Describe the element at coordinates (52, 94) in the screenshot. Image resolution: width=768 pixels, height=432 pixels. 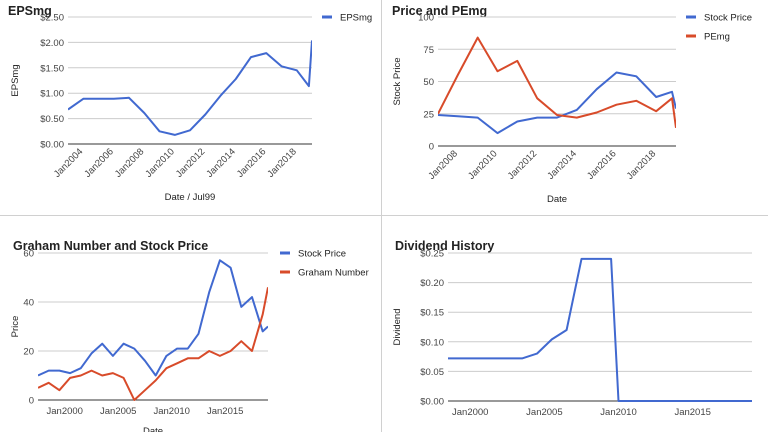
I see `y-tick-label: $1.00` at that location.